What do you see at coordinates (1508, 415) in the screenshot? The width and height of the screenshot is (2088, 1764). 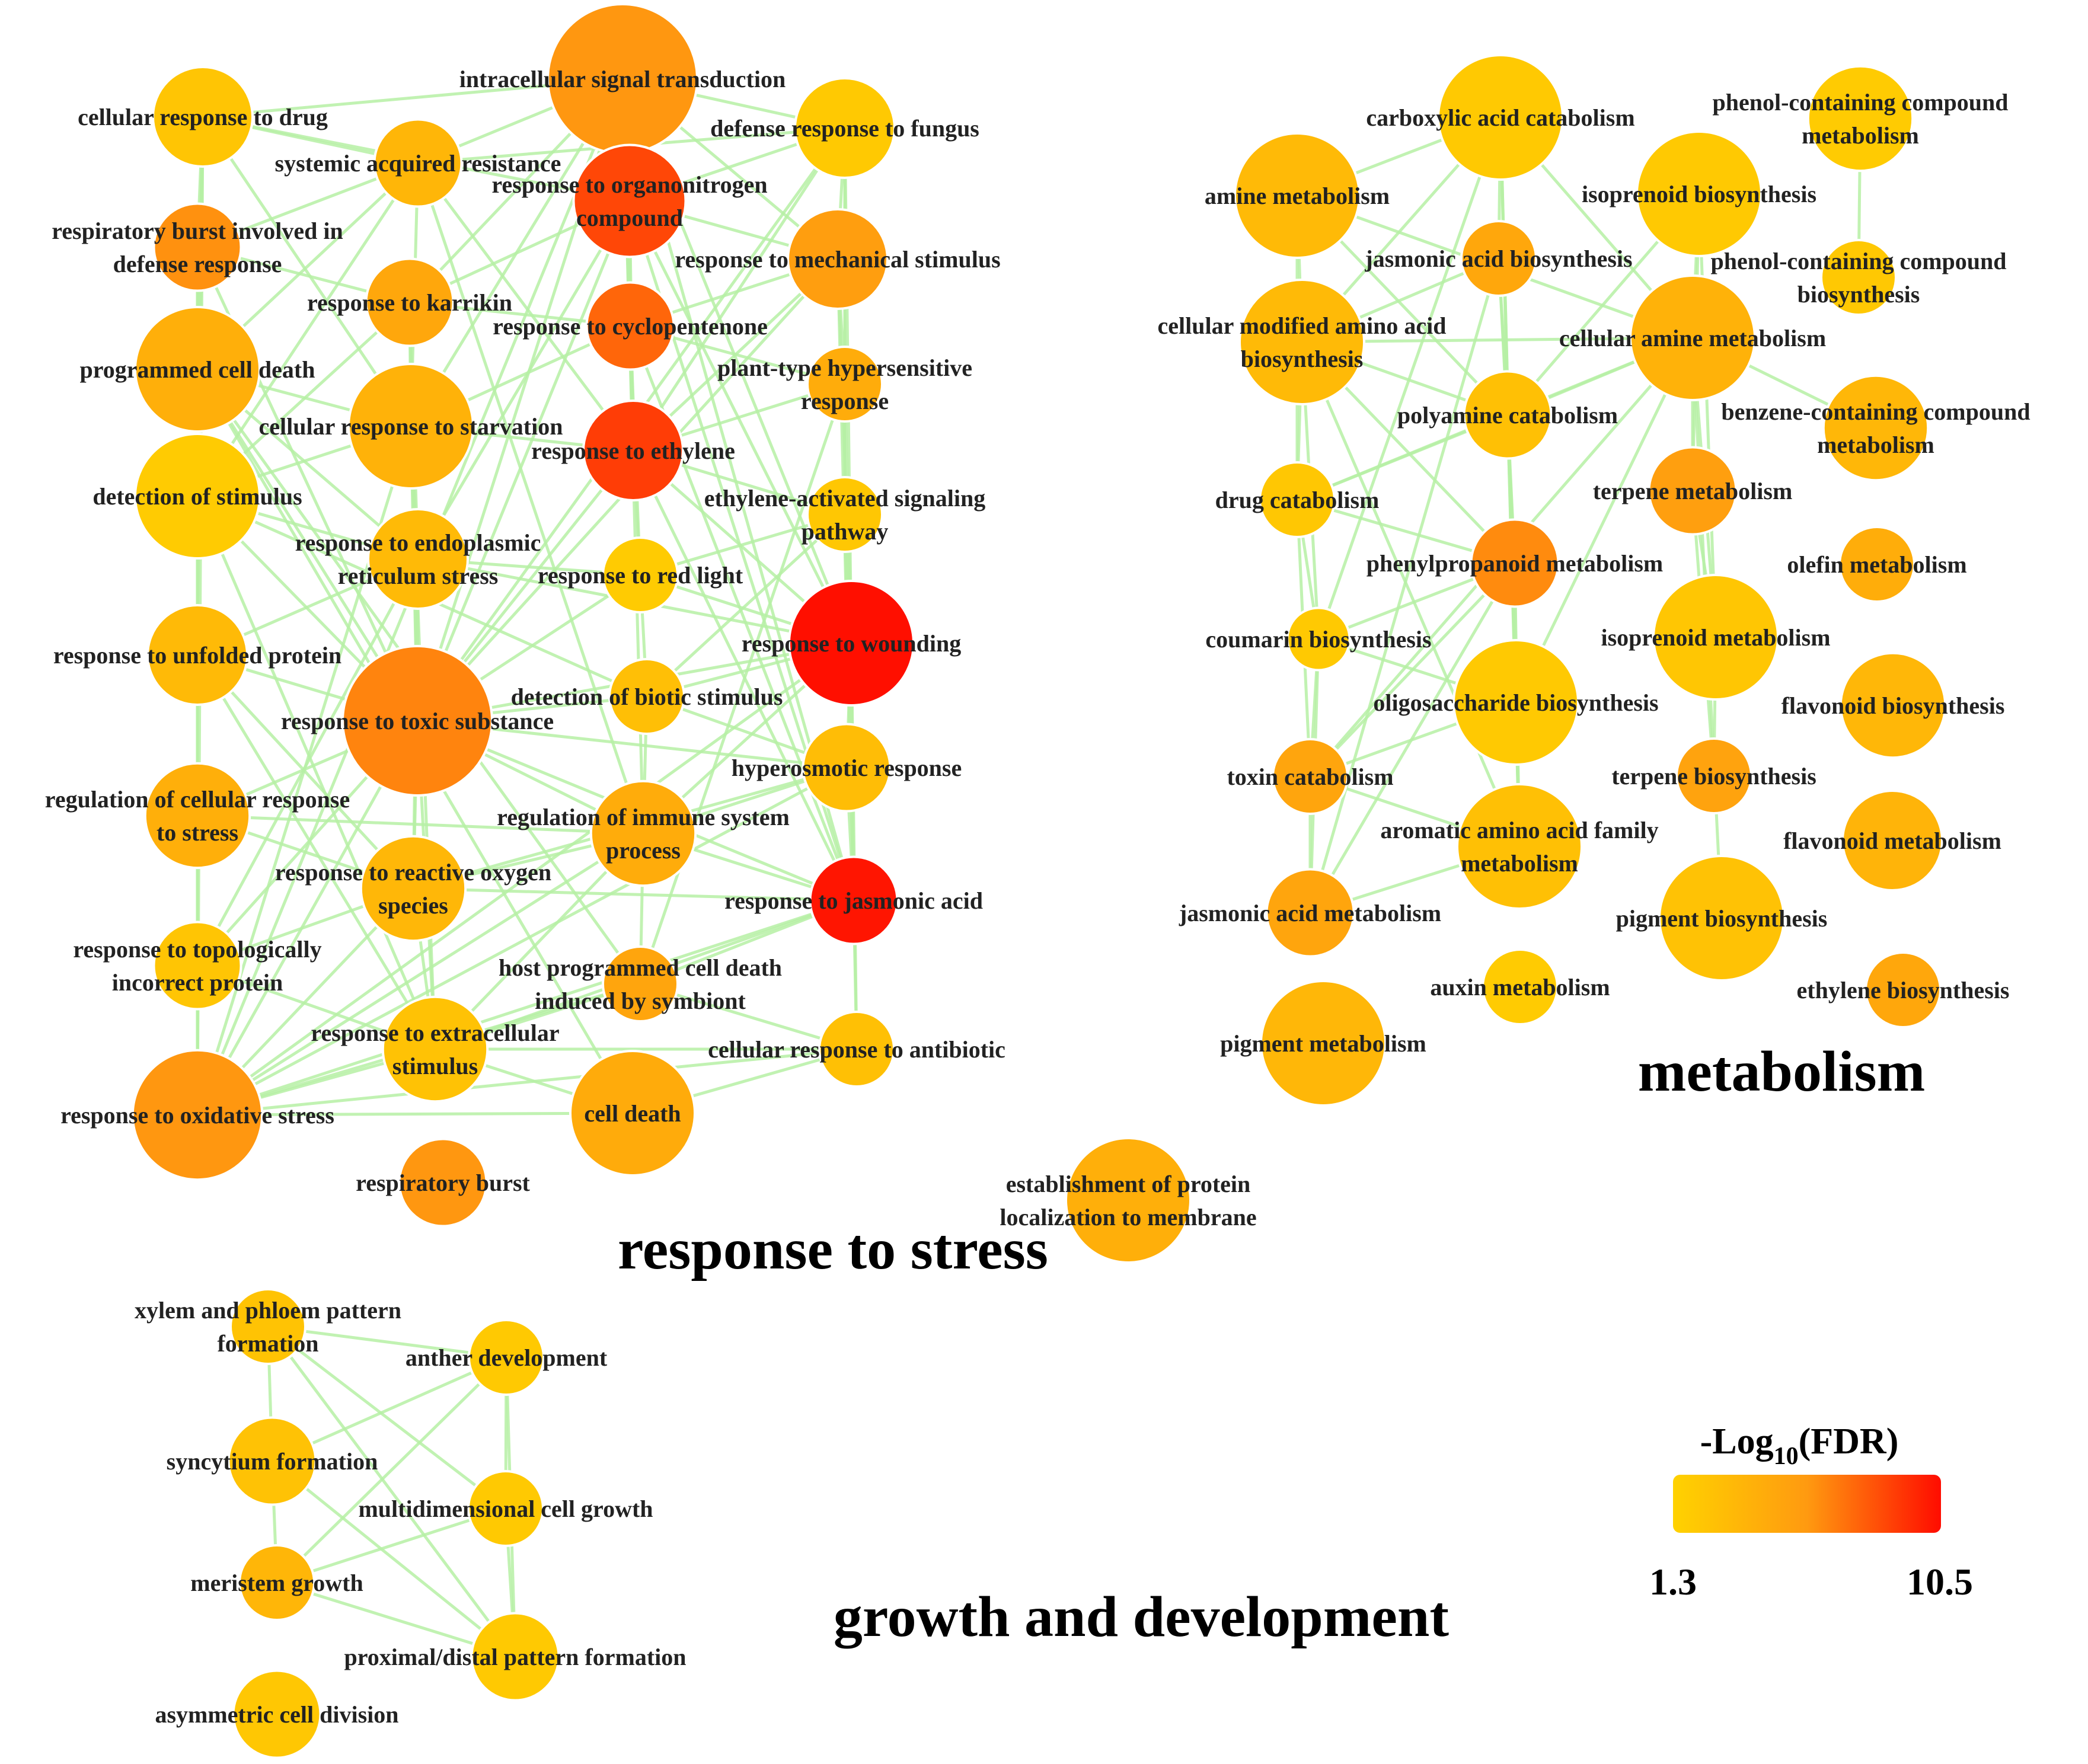 I see `node-m9` at bounding box center [1508, 415].